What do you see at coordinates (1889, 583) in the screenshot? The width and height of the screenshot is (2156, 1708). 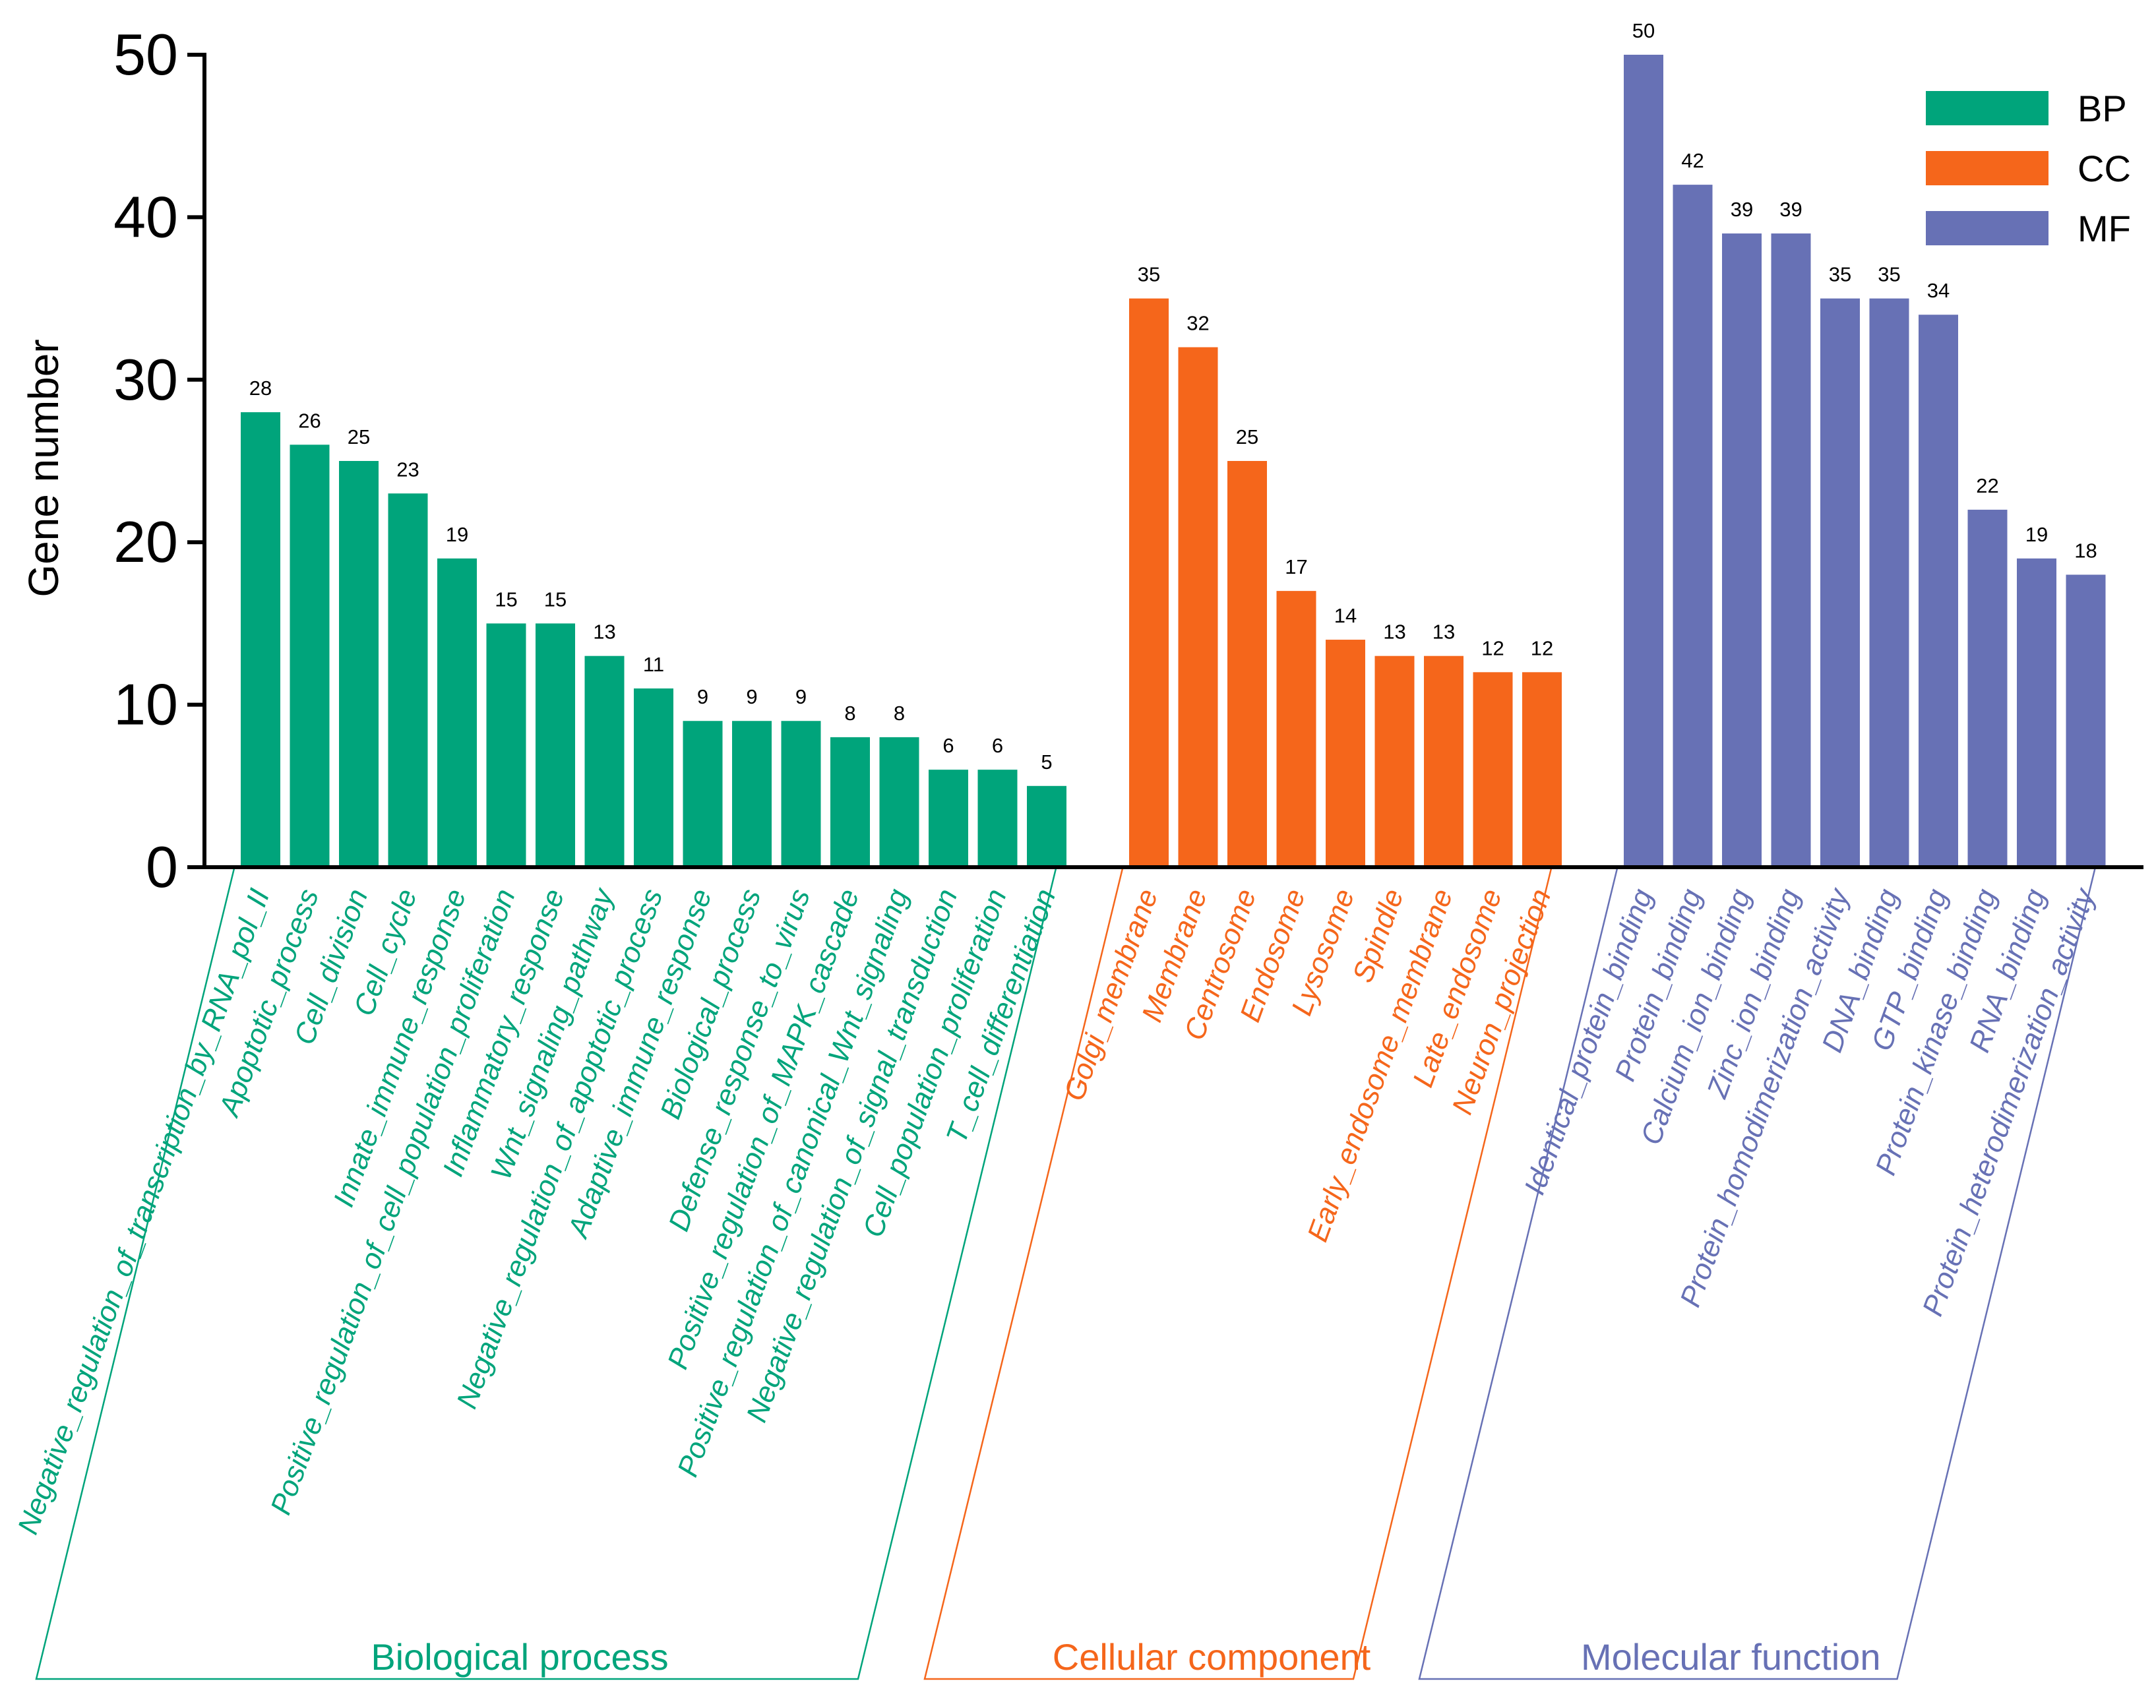 I see `bar-mf-dna-binding` at bounding box center [1889, 583].